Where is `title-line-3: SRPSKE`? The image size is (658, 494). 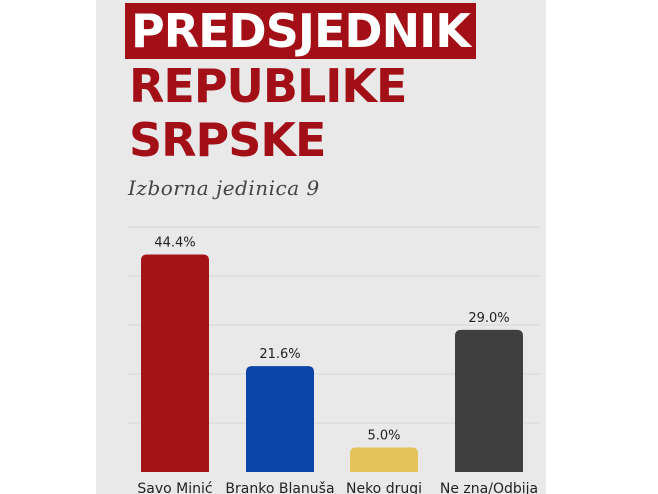 title-line-3: SRPSKE is located at coordinates (227, 140).